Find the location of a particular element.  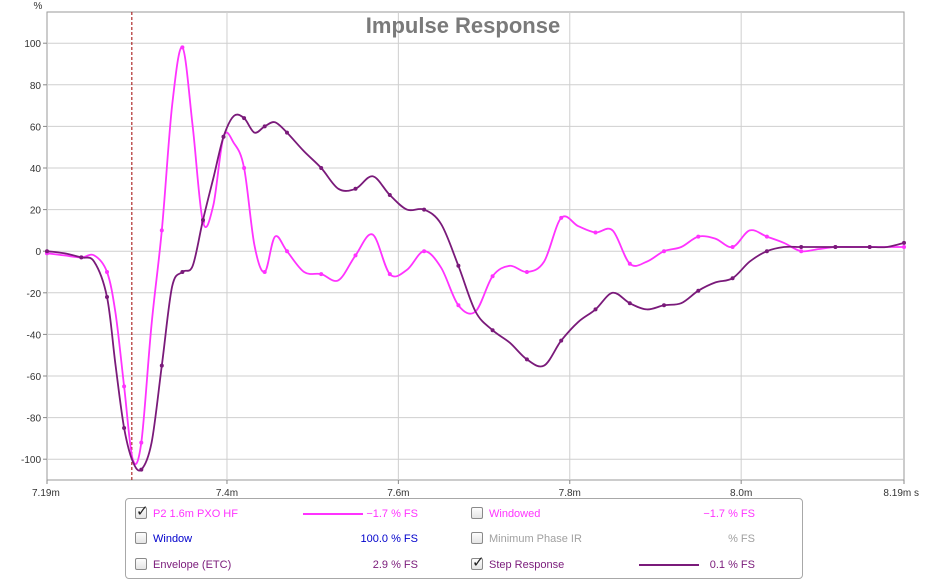

legend-value: 2.9 % FS is located at coordinates (395, 565).